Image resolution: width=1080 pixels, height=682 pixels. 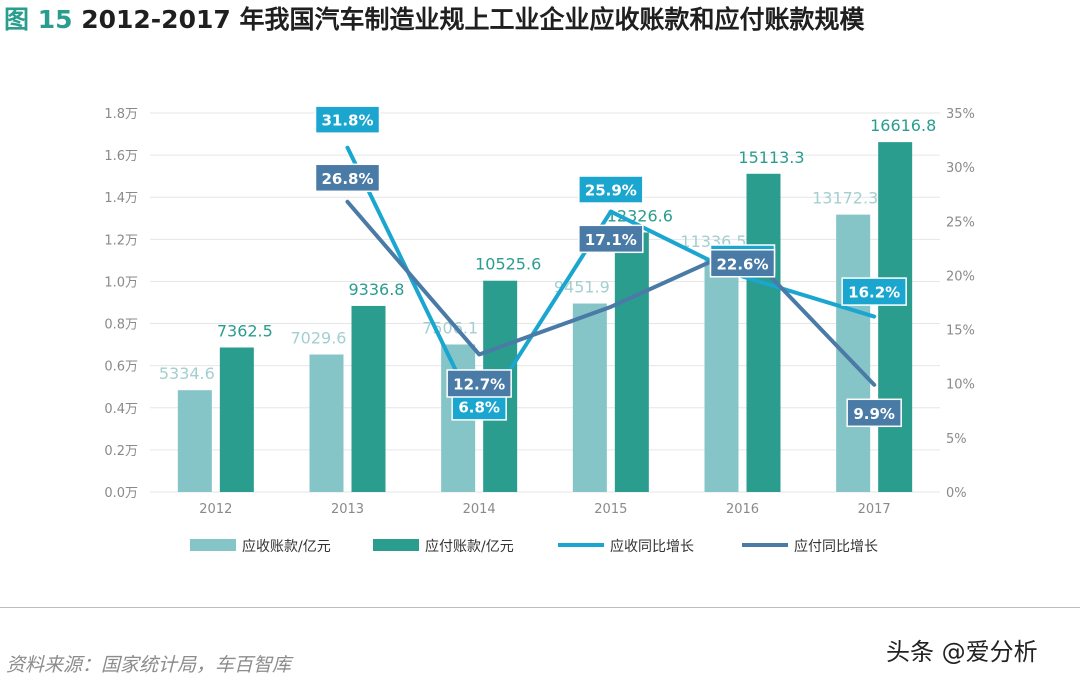 What do you see at coordinates (121, 198) in the screenshot?
I see `left-tick-label: 1.4万` at bounding box center [121, 198].